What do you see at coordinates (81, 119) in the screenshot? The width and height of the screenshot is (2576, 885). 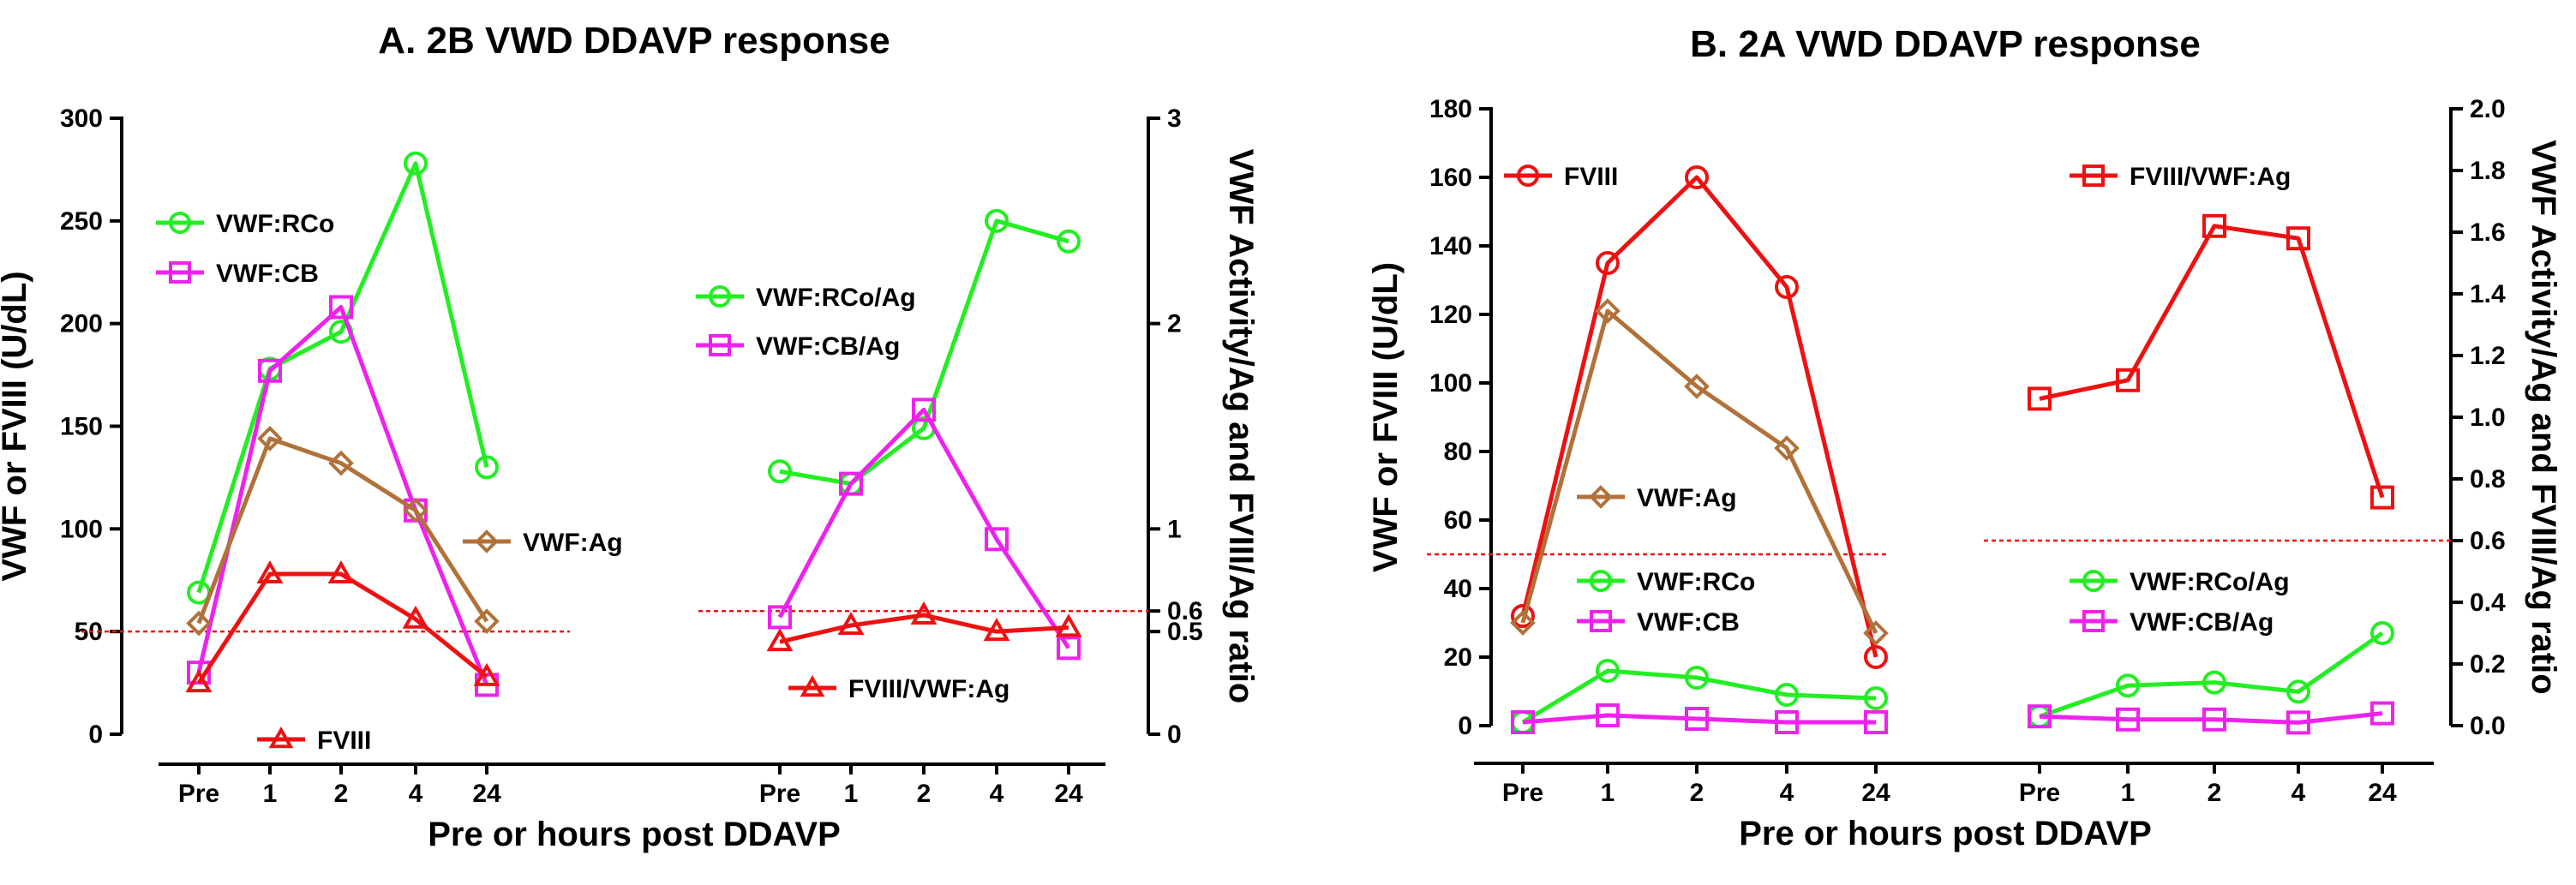 I see `left-y-tick-label: 300` at bounding box center [81, 119].